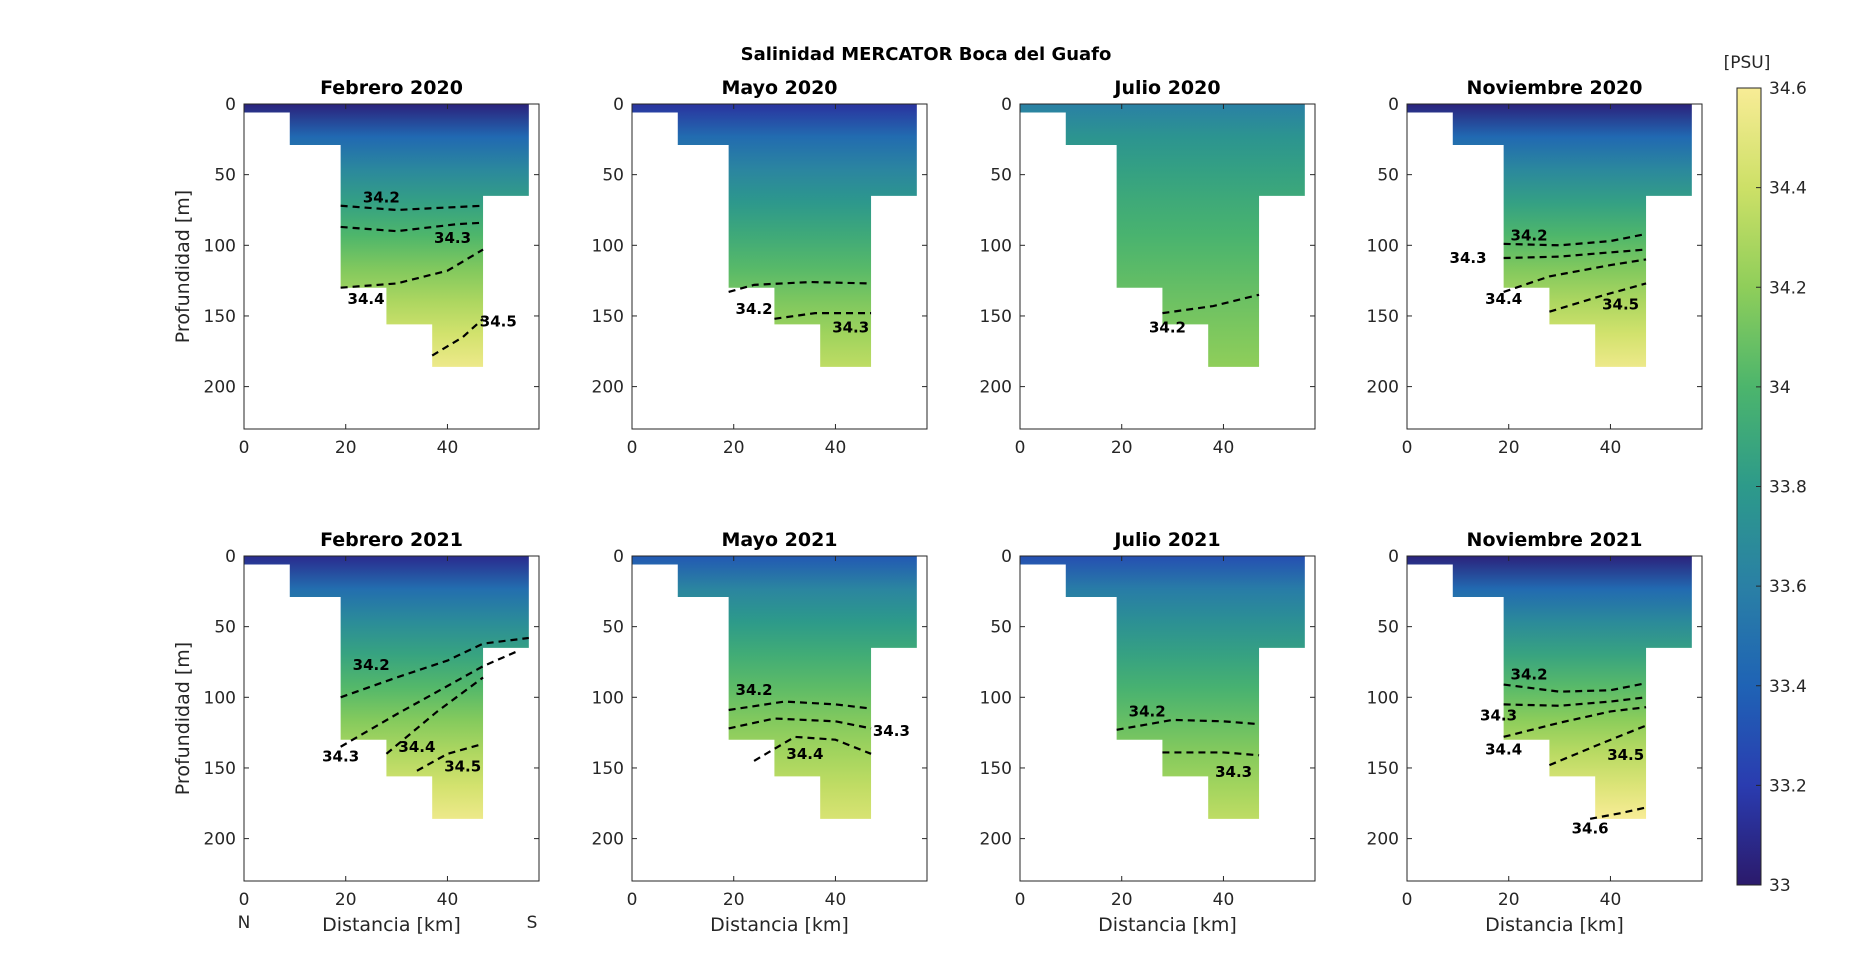 The height and width of the screenshot is (970, 1853). Describe the element at coordinates (183, 266) in the screenshot. I see `y-axis-label: Profundidad [m]` at that location.